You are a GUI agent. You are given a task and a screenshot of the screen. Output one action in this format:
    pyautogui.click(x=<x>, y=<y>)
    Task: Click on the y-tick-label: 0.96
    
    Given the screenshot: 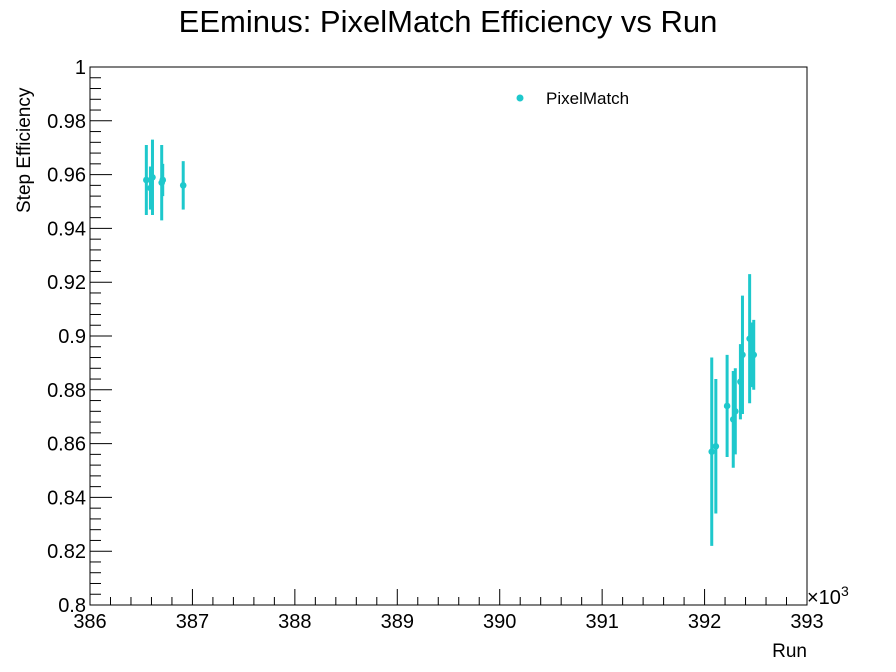 What is the action you would take?
    pyautogui.click(x=66, y=176)
    